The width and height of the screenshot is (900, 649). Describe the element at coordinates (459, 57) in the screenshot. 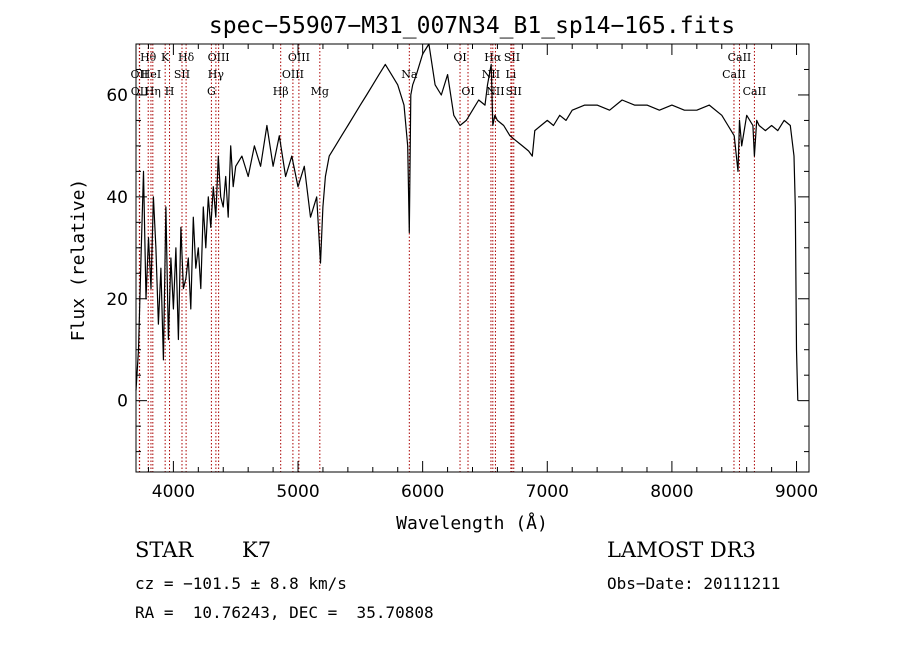

I see `line-label-17: OI` at that location.